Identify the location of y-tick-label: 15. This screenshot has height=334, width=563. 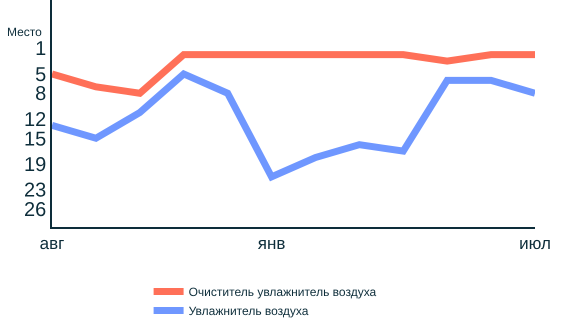
(35, 139).